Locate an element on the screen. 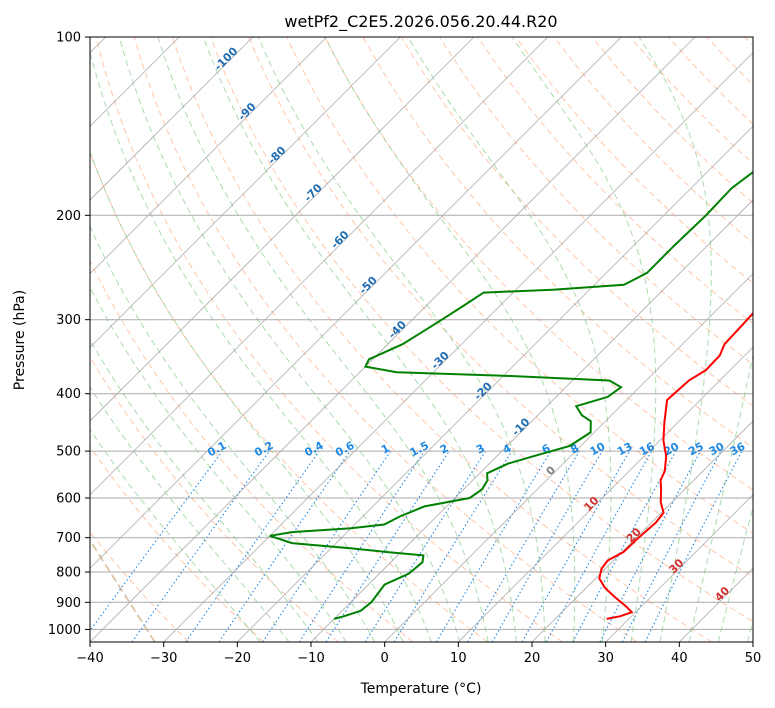 The width and height of the screenshot is (775, 708). mixing-ratio-label: 16 is located at coordinates (647, 449).